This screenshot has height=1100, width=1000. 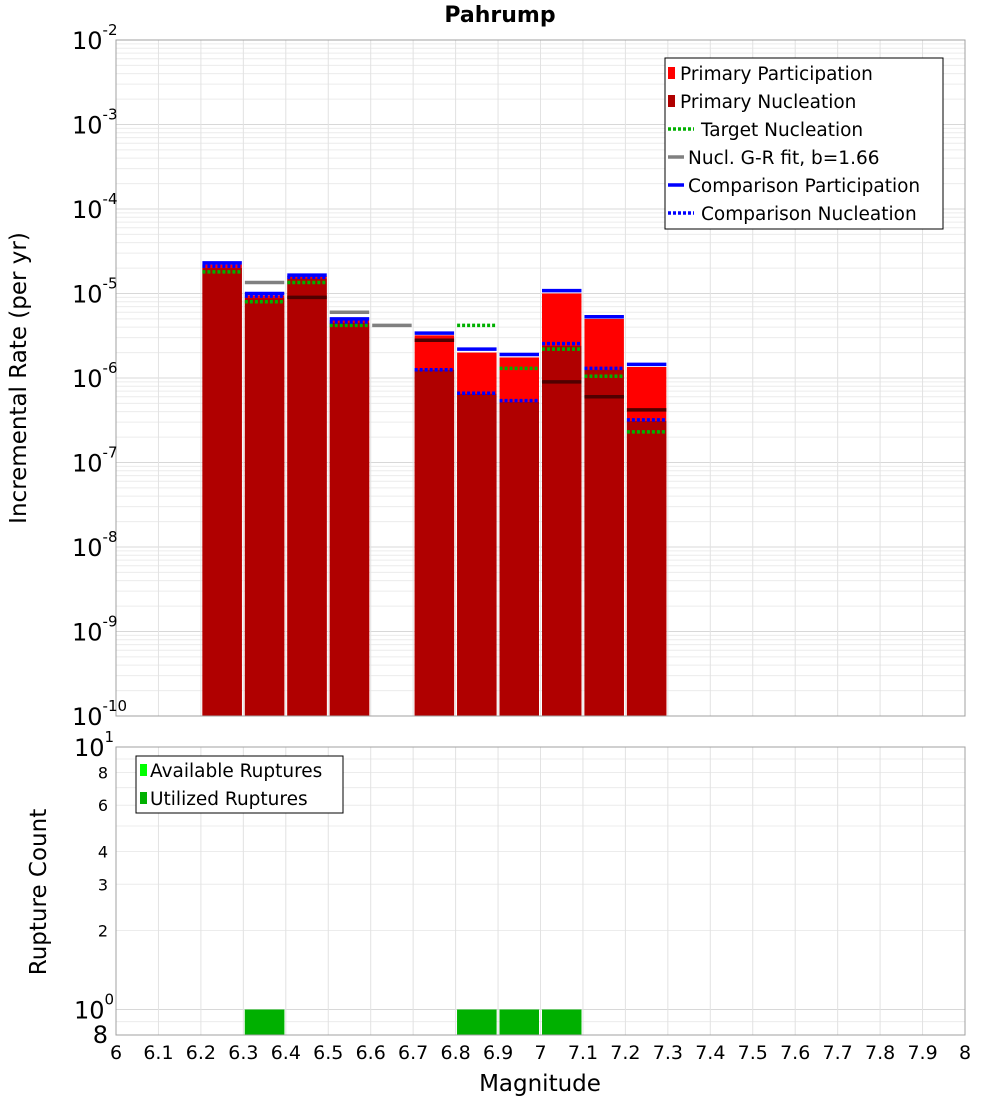 What do you see at coordinates (804, 186) in the screenshot?
I see `legend-label: Comparison Participation` at bounding box center [804, 186].